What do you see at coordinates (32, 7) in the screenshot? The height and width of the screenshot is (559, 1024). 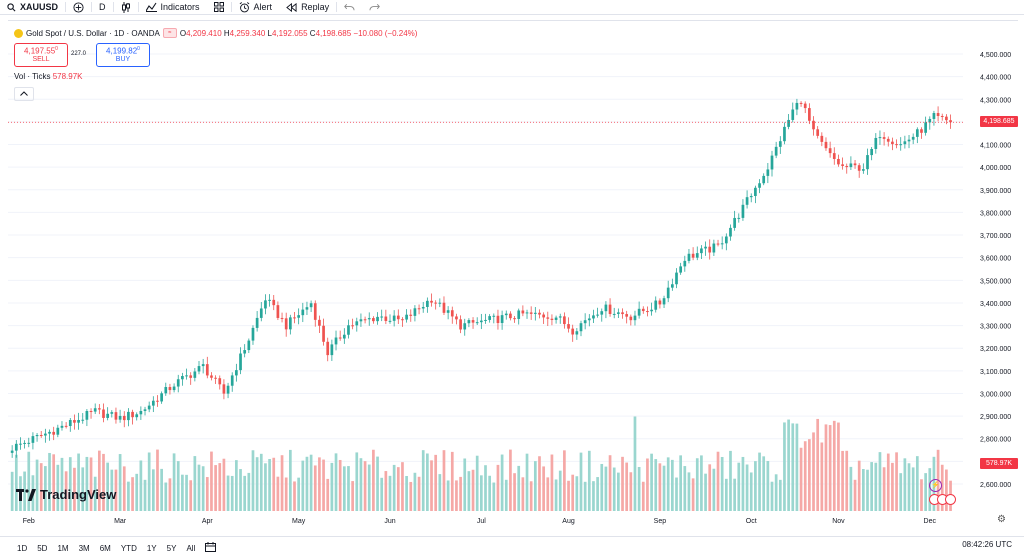 I see `symbol-search: XAUUSD` at bounding box center [32, 7].